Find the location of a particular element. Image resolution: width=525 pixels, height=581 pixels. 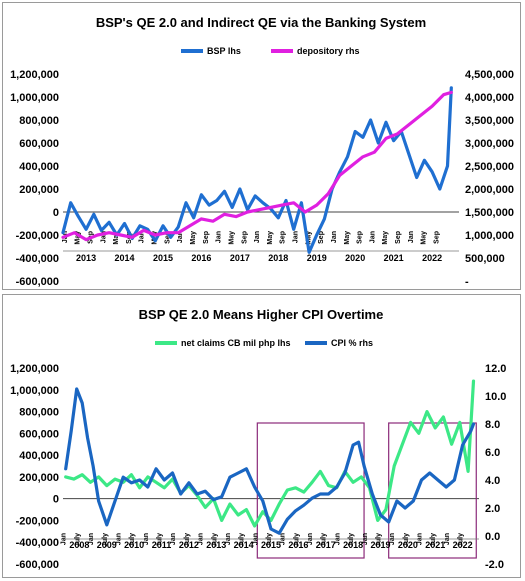

right-axis-tick: 6.0 is located at coordinates (492, 453).